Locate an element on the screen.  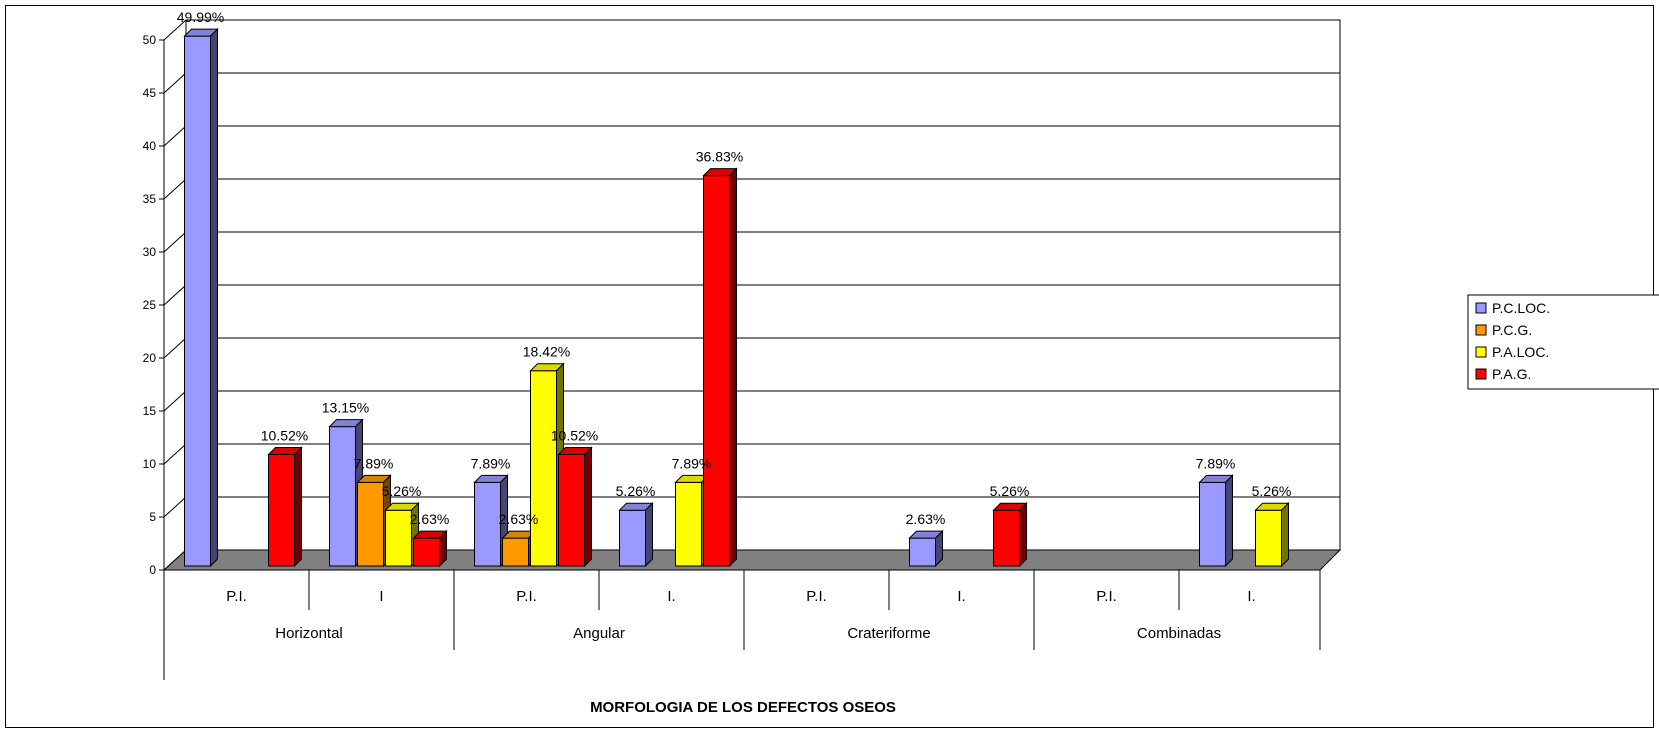
y-axis: 0 5 10 15 20 25 30 35 40 45 50 is located at coordinates (154, 305).